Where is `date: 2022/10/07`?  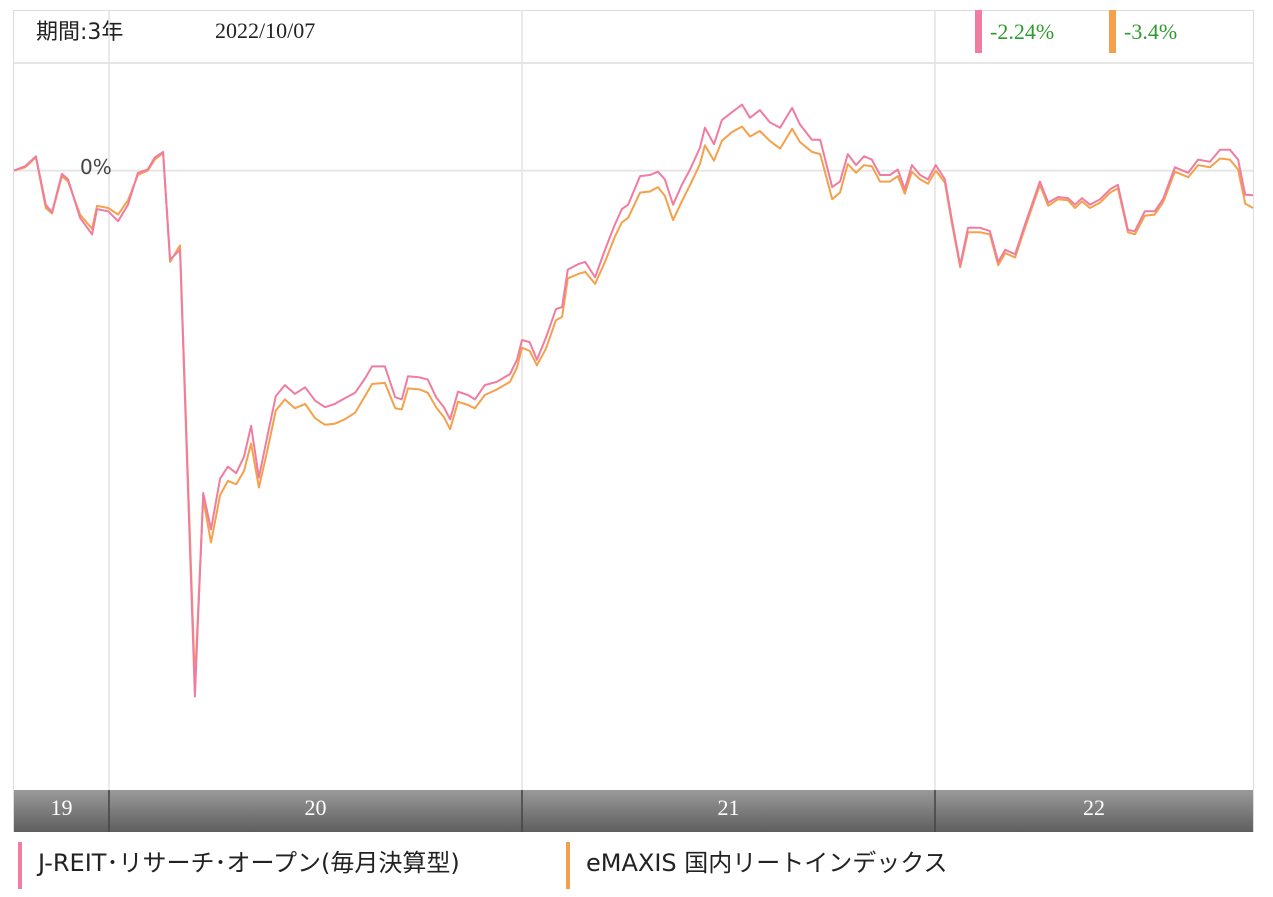
date: 2022/10/07 is located at coordinates (265, 30).